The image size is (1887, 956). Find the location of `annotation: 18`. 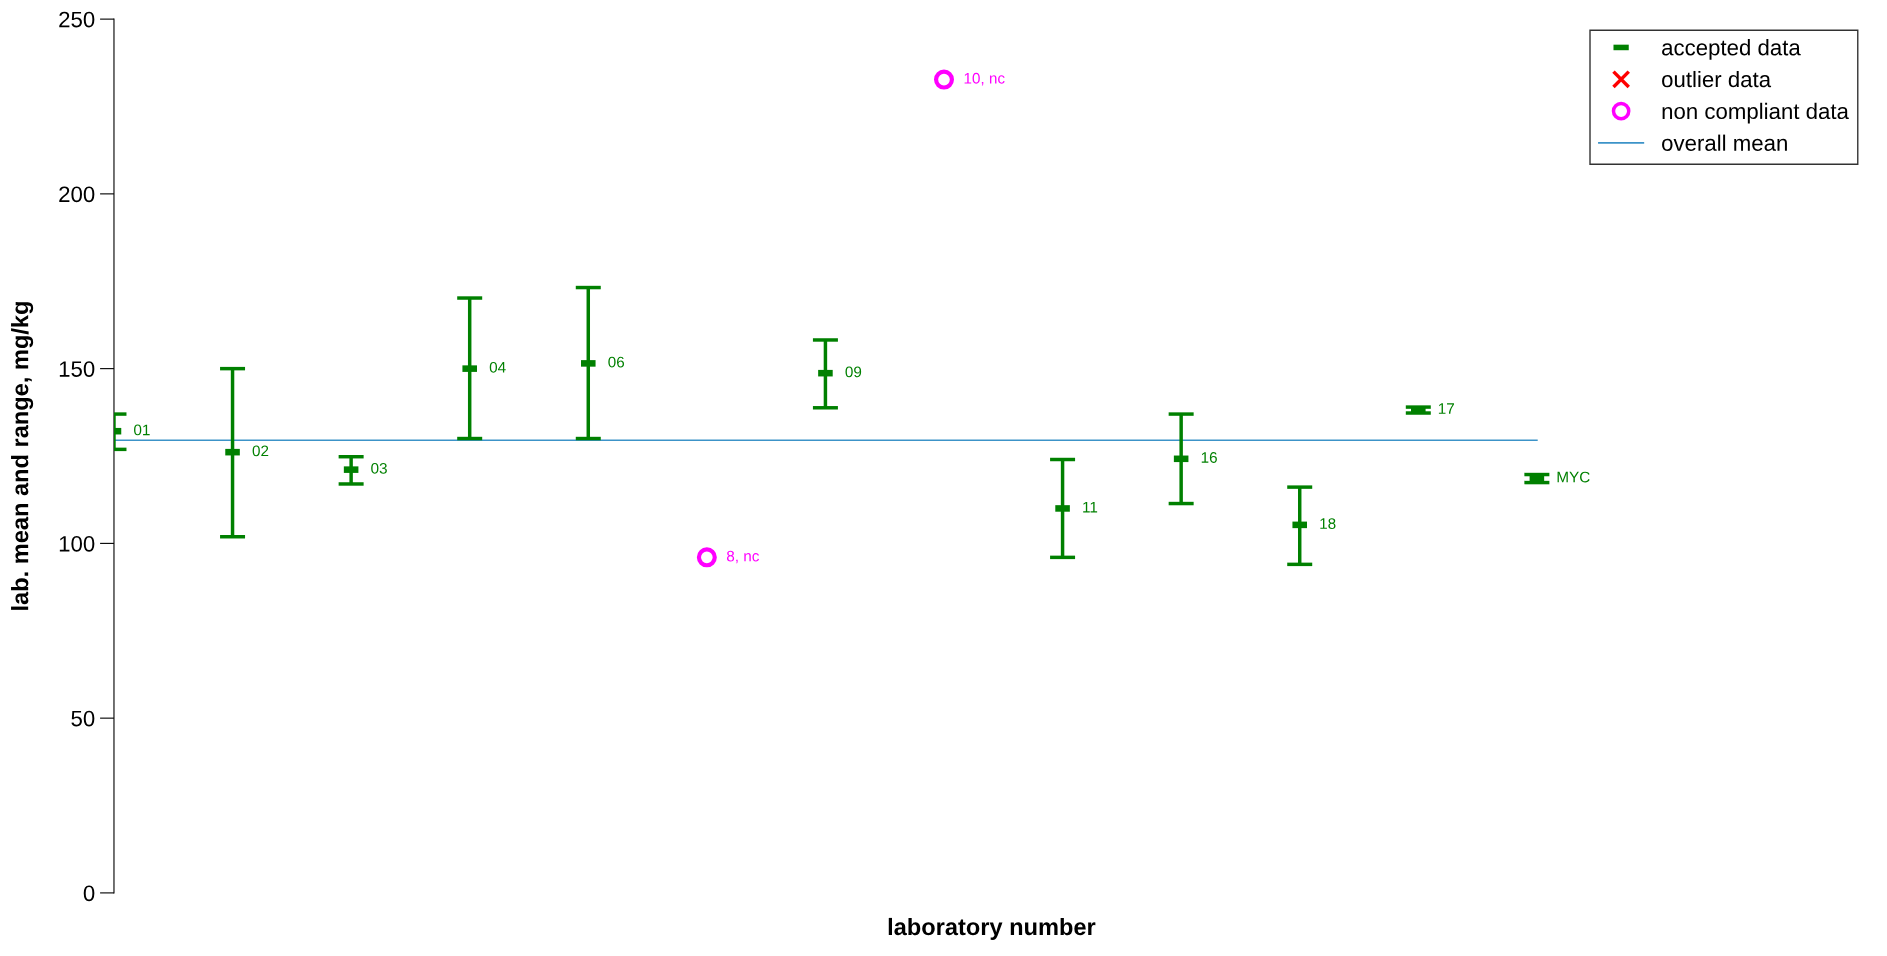

annotation: 18 is located at coordinates (1328, 523).